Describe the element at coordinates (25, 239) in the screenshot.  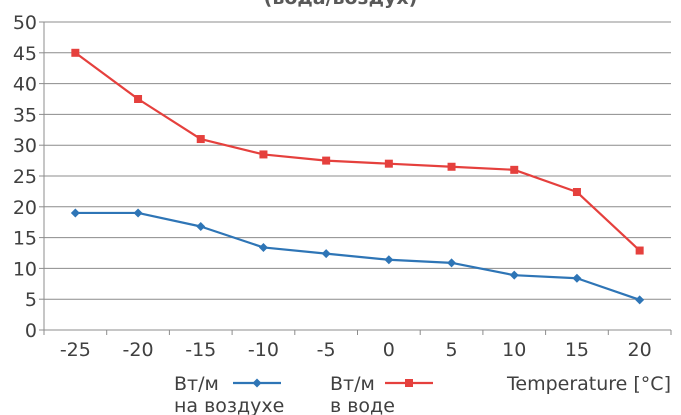
I see `y-tick-label: 15` at that location.